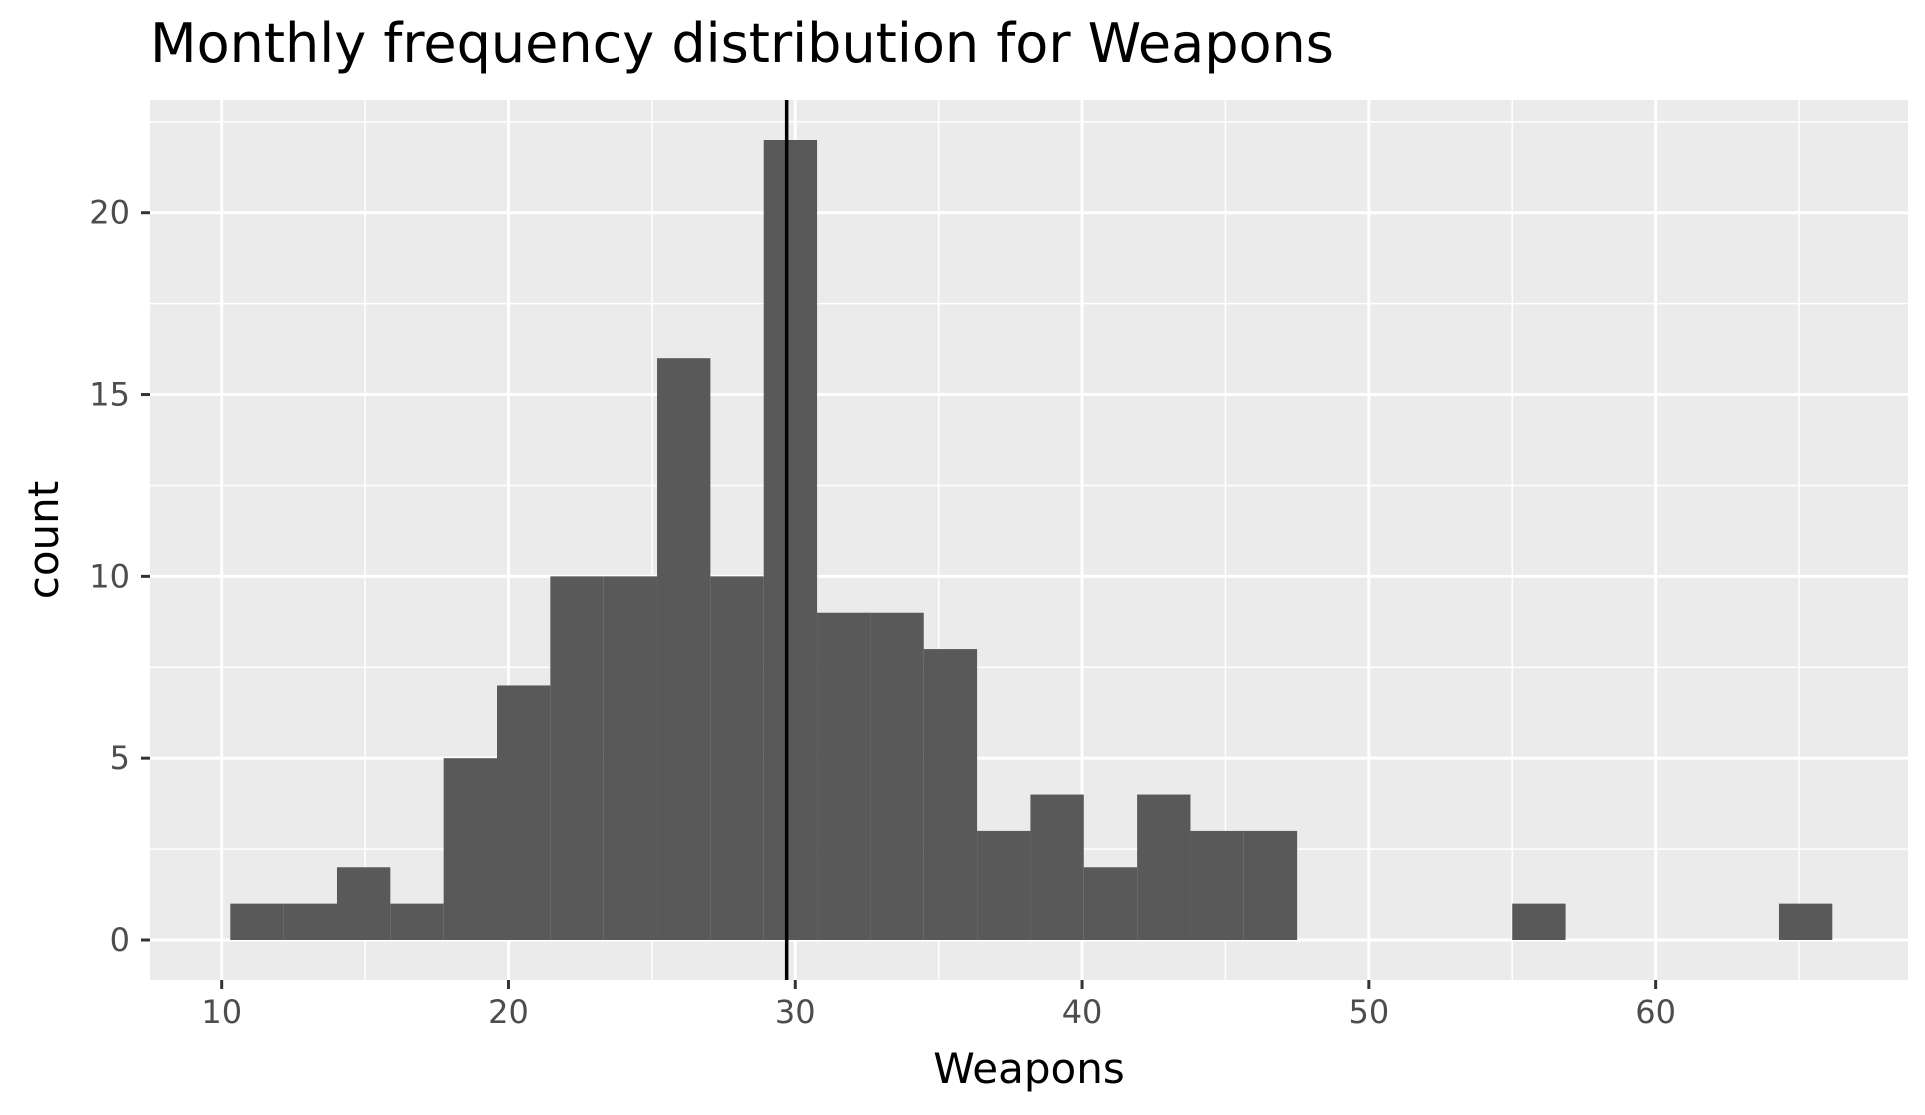  Describe the element at coordinates (221, 1012) in the screenshot. I see `x-tick-label: 10` at that location.